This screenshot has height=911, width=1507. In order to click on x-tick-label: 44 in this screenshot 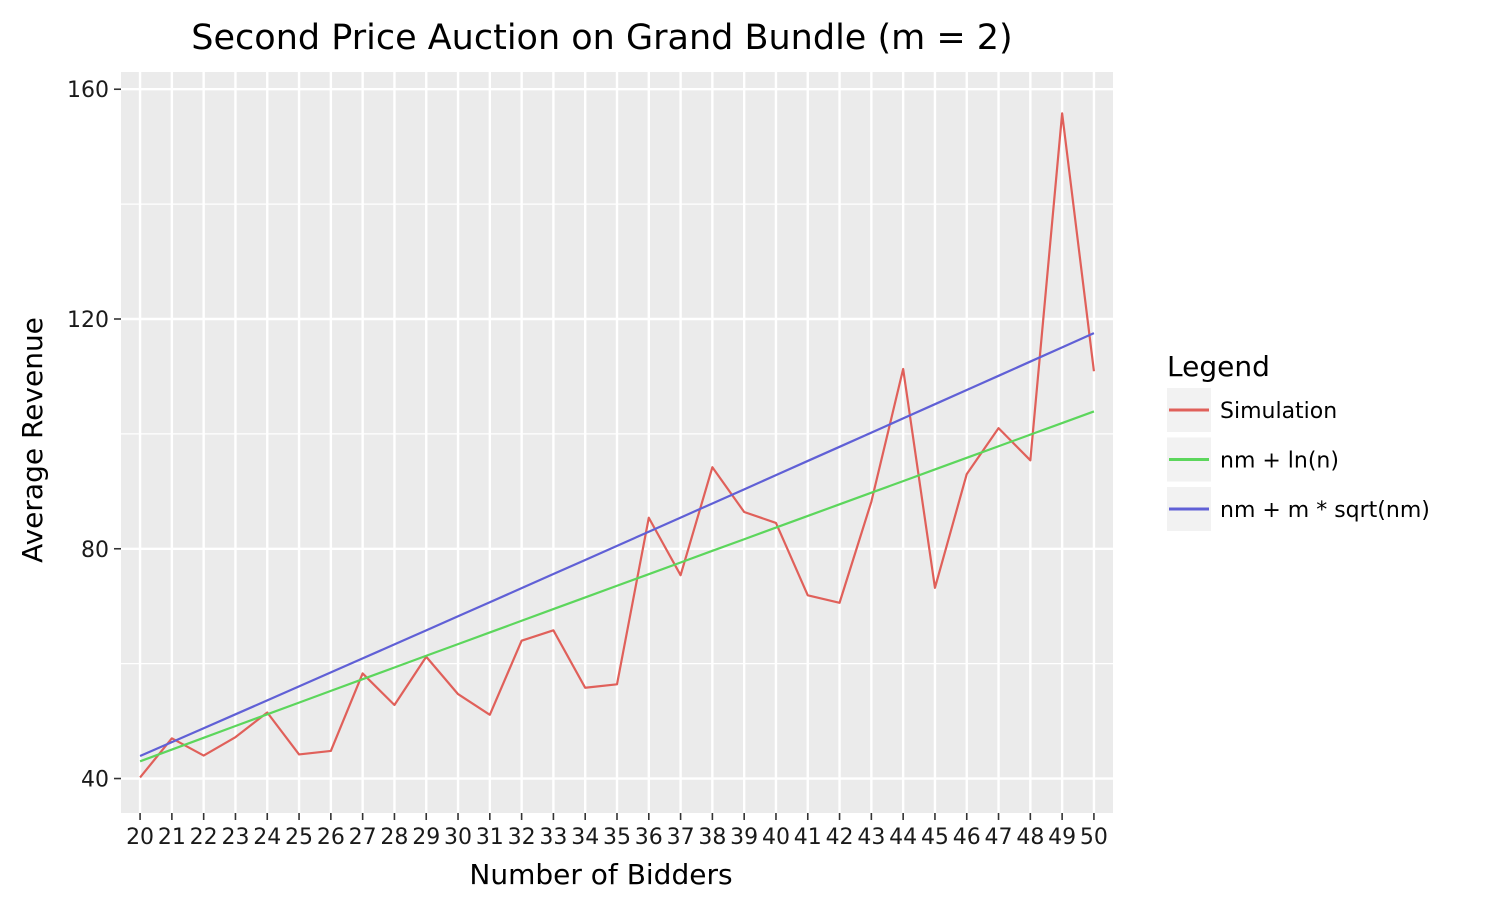, I will do `click(903, 837)`.